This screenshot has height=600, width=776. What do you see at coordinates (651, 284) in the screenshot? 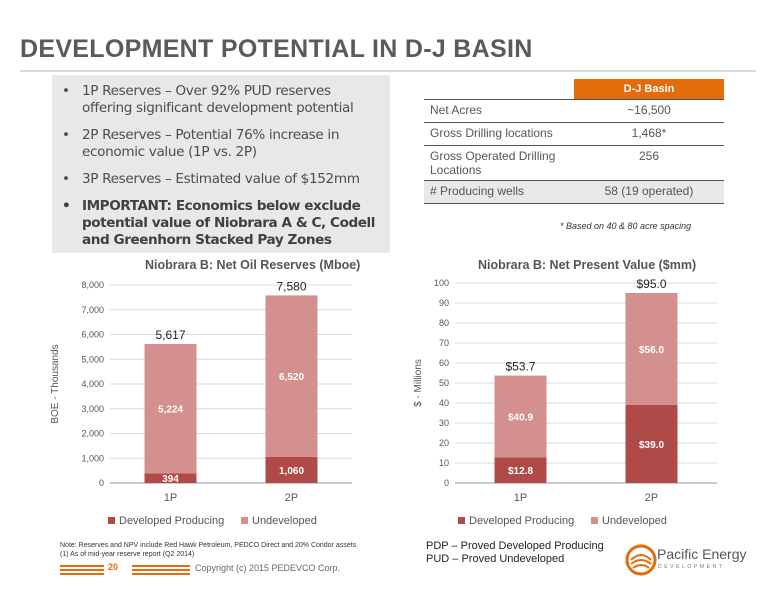
I see `total-label: $95.0` at bounding box center [651, 284].